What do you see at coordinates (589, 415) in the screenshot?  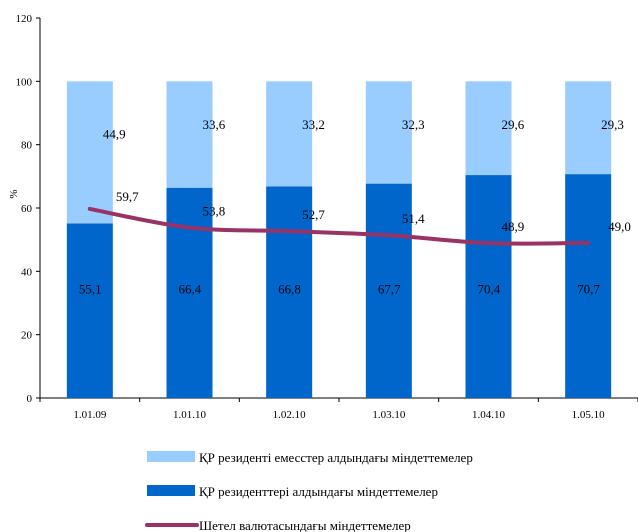 I see `x-tick-label: 1.05.10` at bounding box center [589, 415].